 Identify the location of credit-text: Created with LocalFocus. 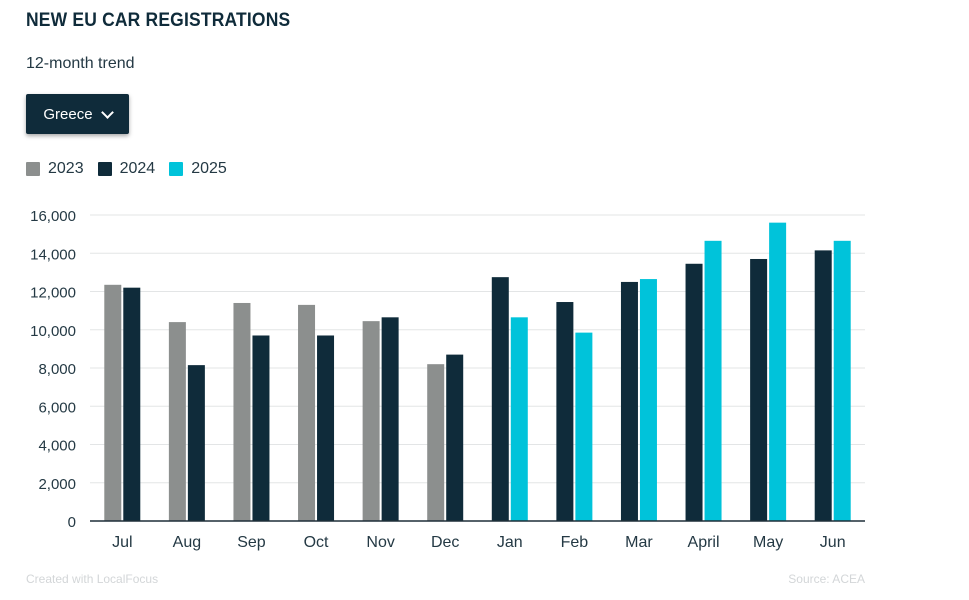
(92, 579).